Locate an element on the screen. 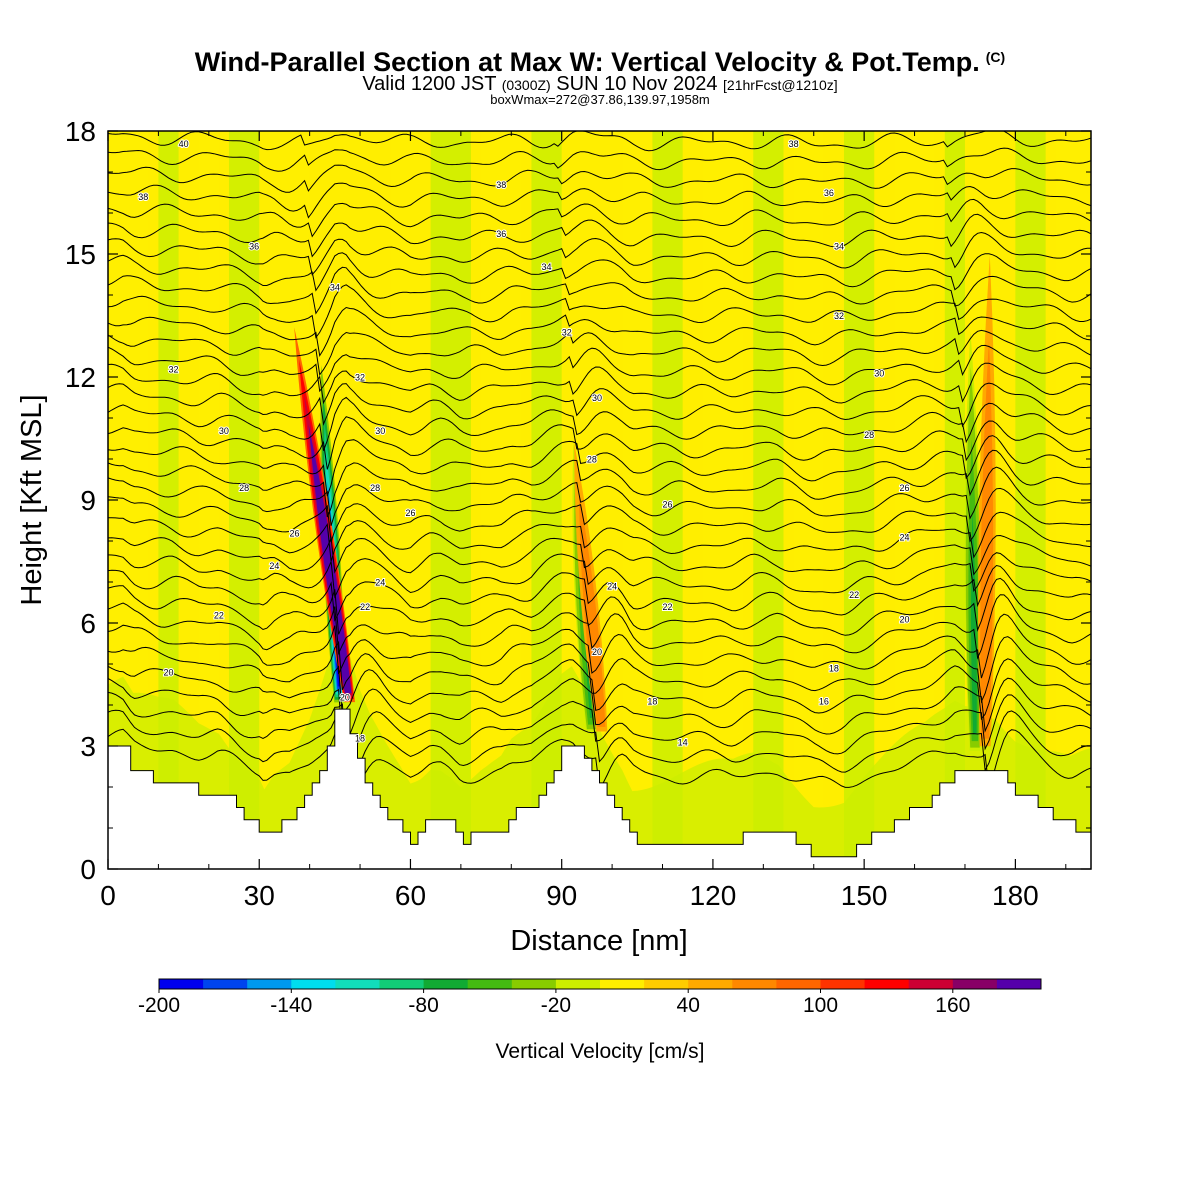 The width and height of the screenshot is (1200, 1200). y-axis-label: Height [Kft MSL] is located at coordinates (32, 499).